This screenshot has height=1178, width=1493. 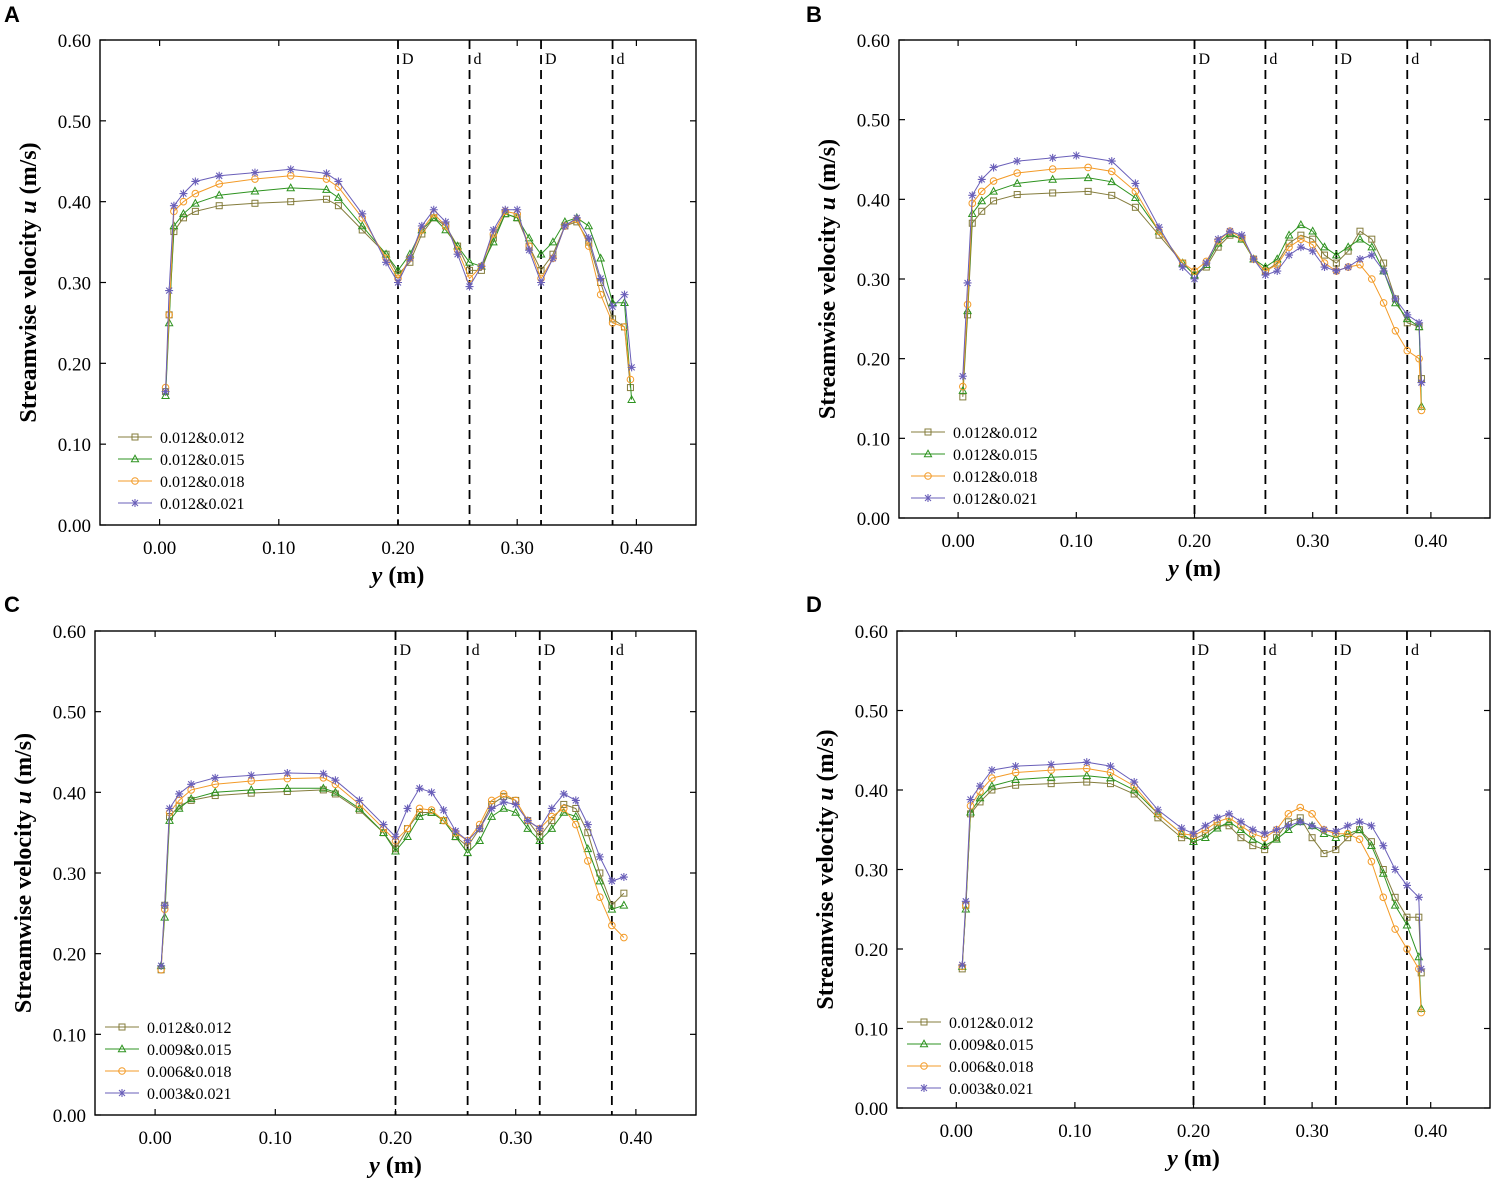 I want to click on panel-letter: B, so click(x=814, y=14).